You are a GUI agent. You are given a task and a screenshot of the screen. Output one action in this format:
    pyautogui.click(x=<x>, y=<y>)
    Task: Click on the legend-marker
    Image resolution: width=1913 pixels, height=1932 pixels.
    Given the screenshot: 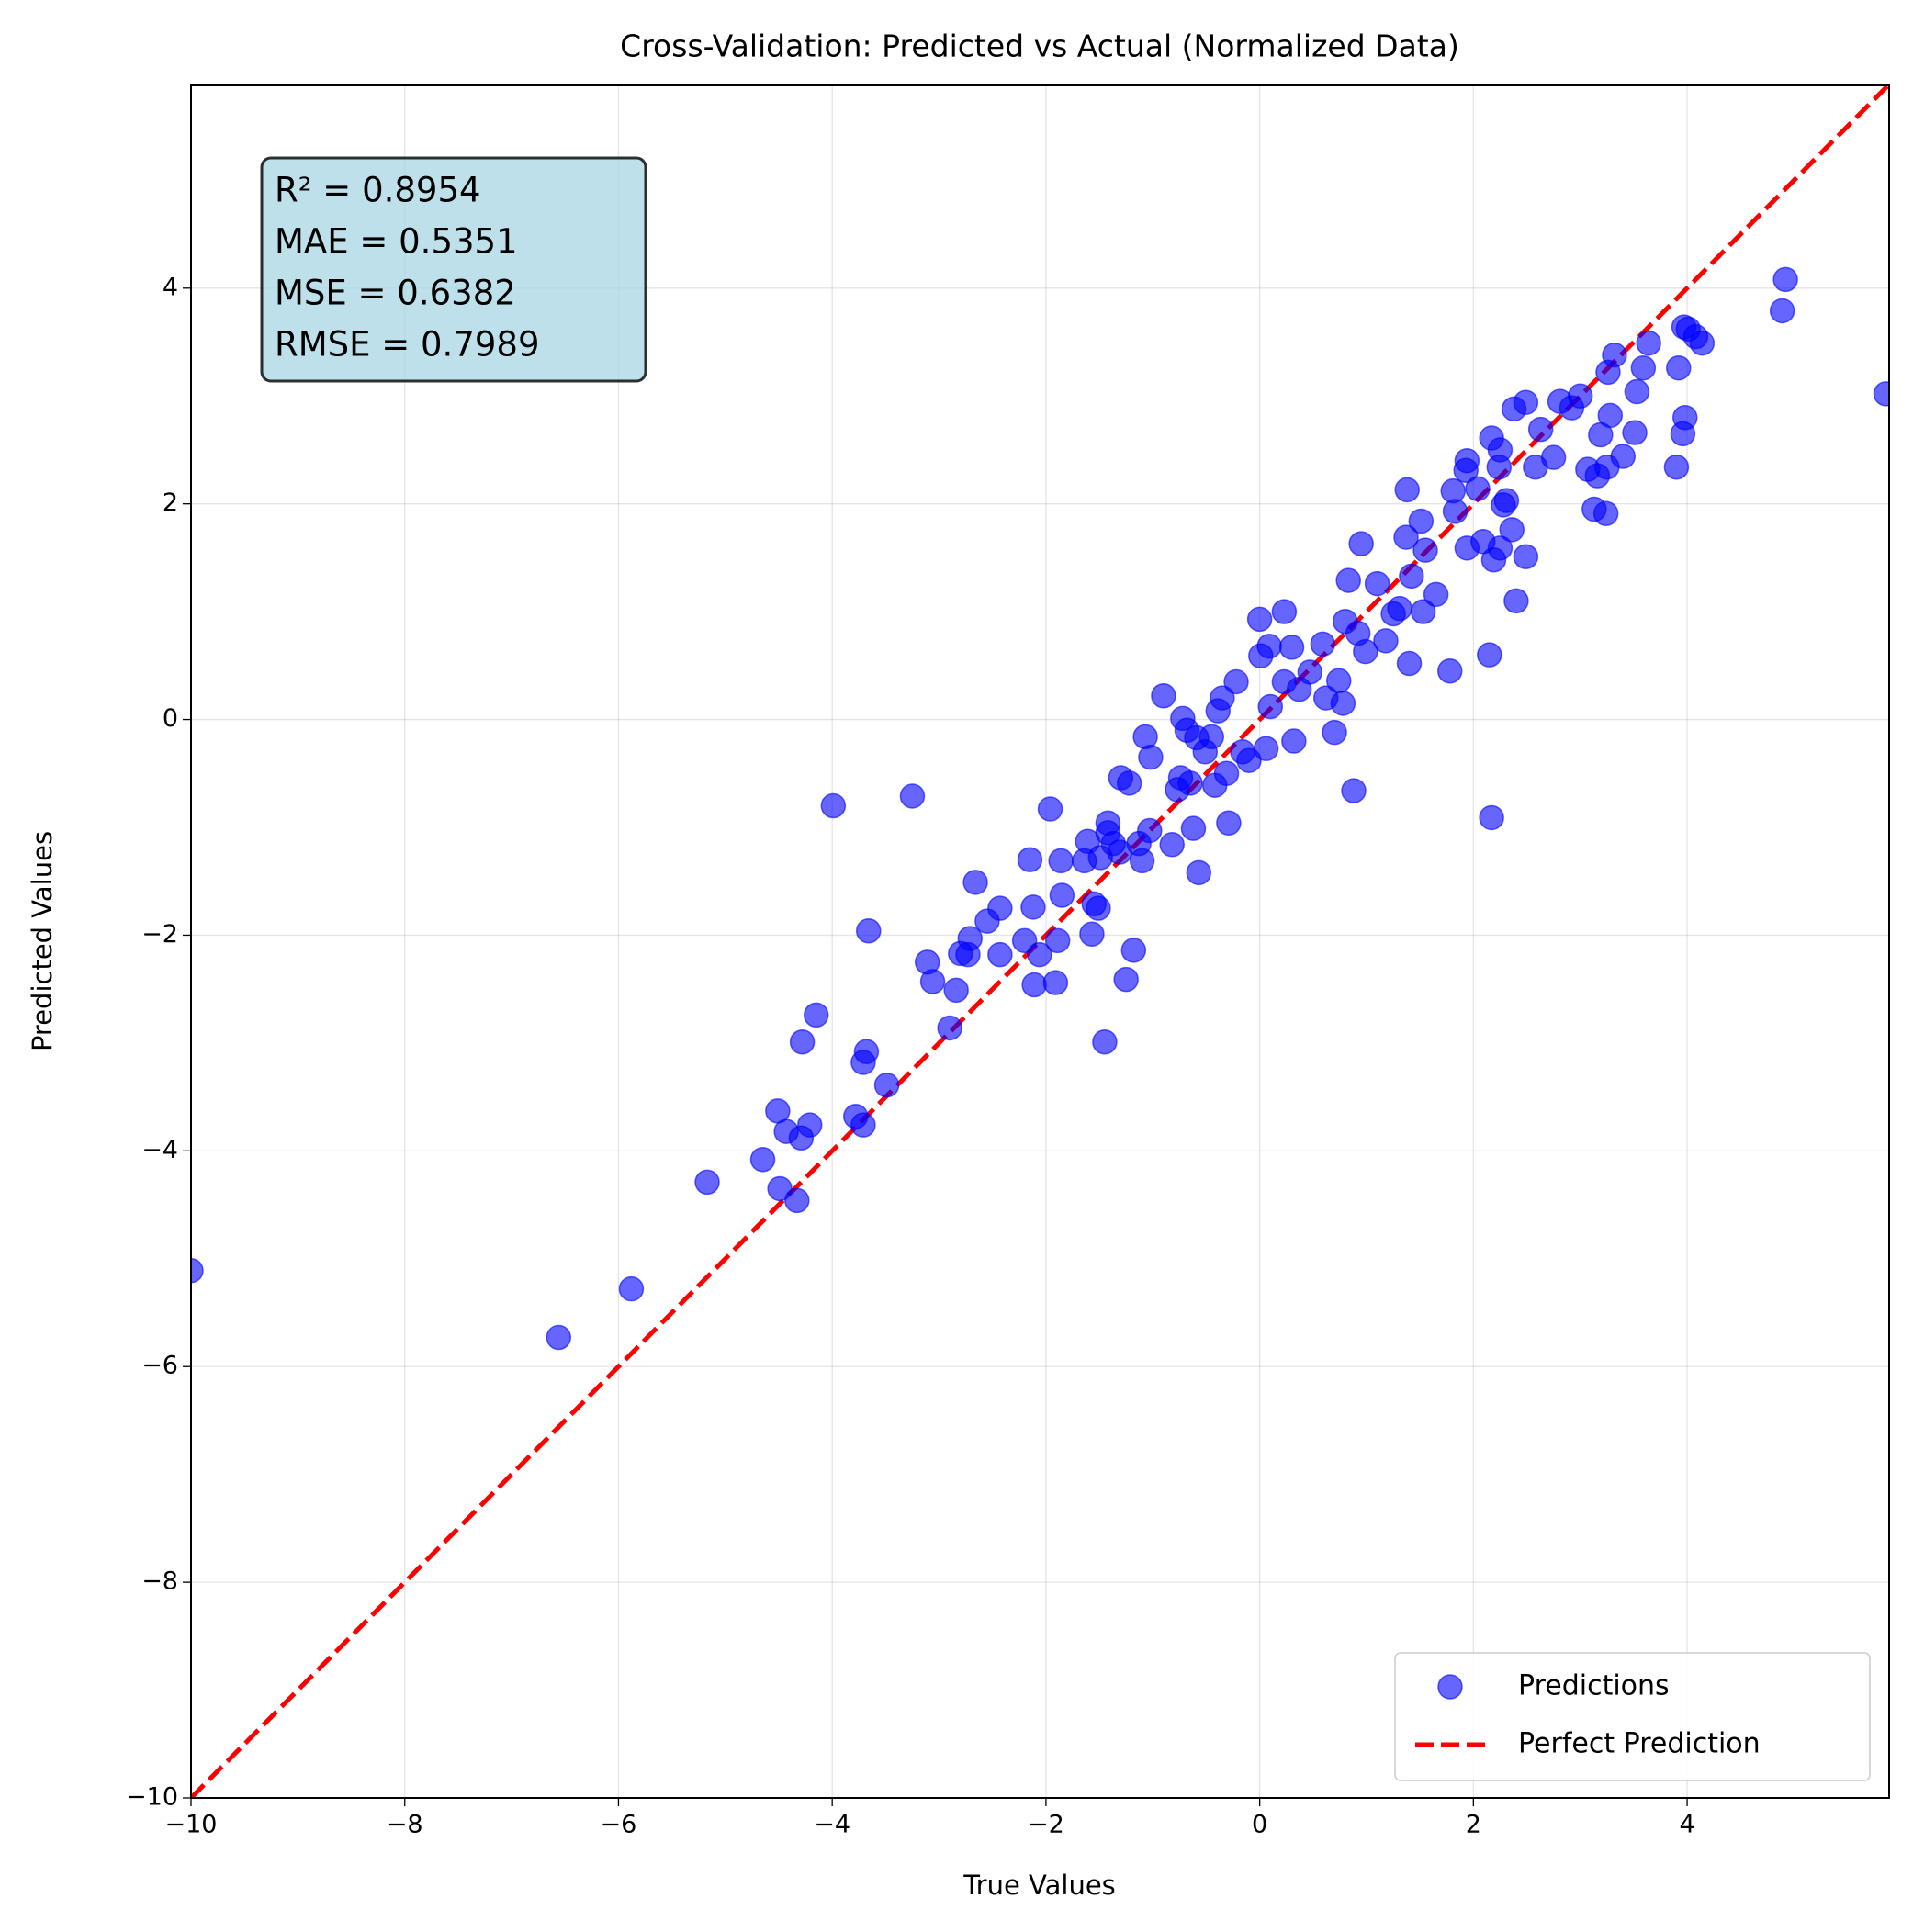 What is the action you would take?
    pyautogui.click(x=1450, y=1687)
    